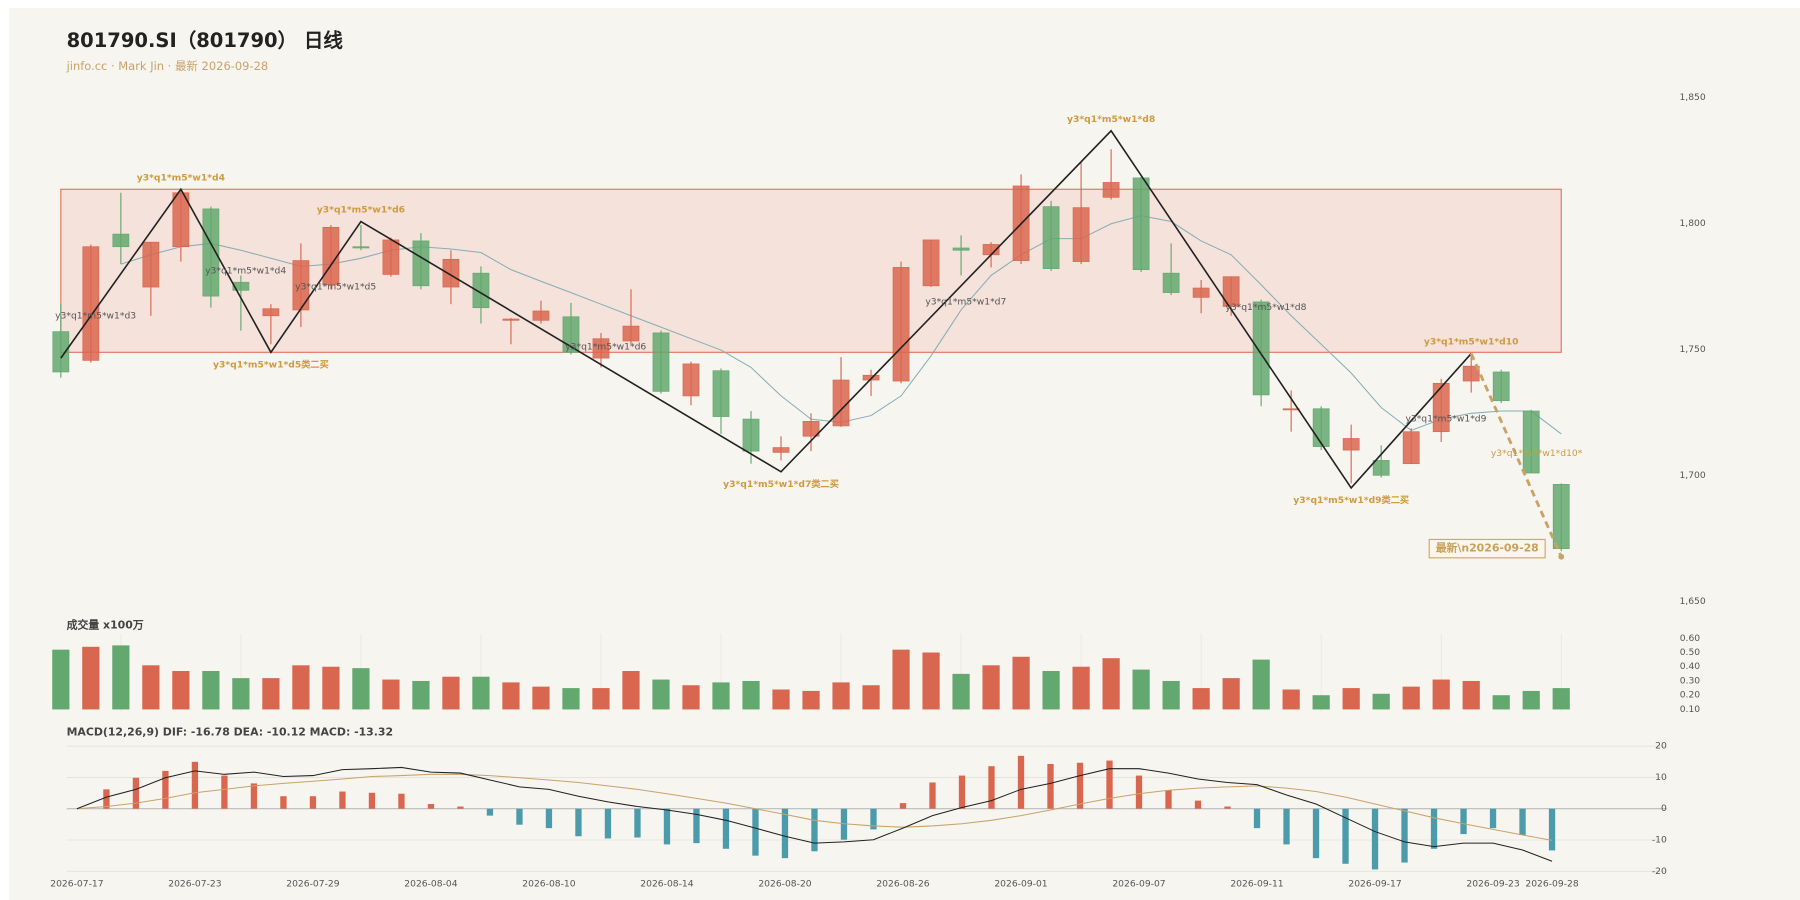  What do you see at coordinates (1692, 349) in the screenshot?
I see `y-tick-label: 1,750` at bounding box center [1692, 349].